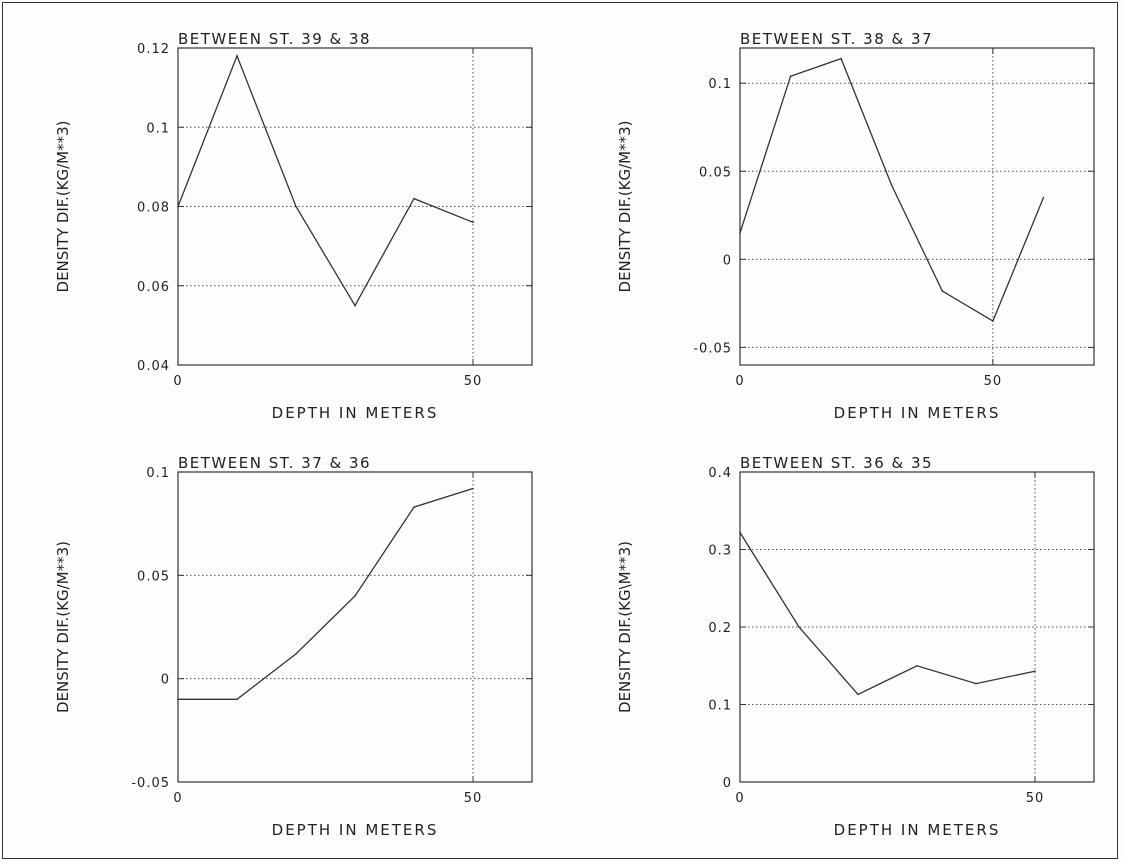  What do you see at coordinates (720, 473) in the screenshot?
I see `y-tick-label: 0.4` at bounding box center [720, 473].